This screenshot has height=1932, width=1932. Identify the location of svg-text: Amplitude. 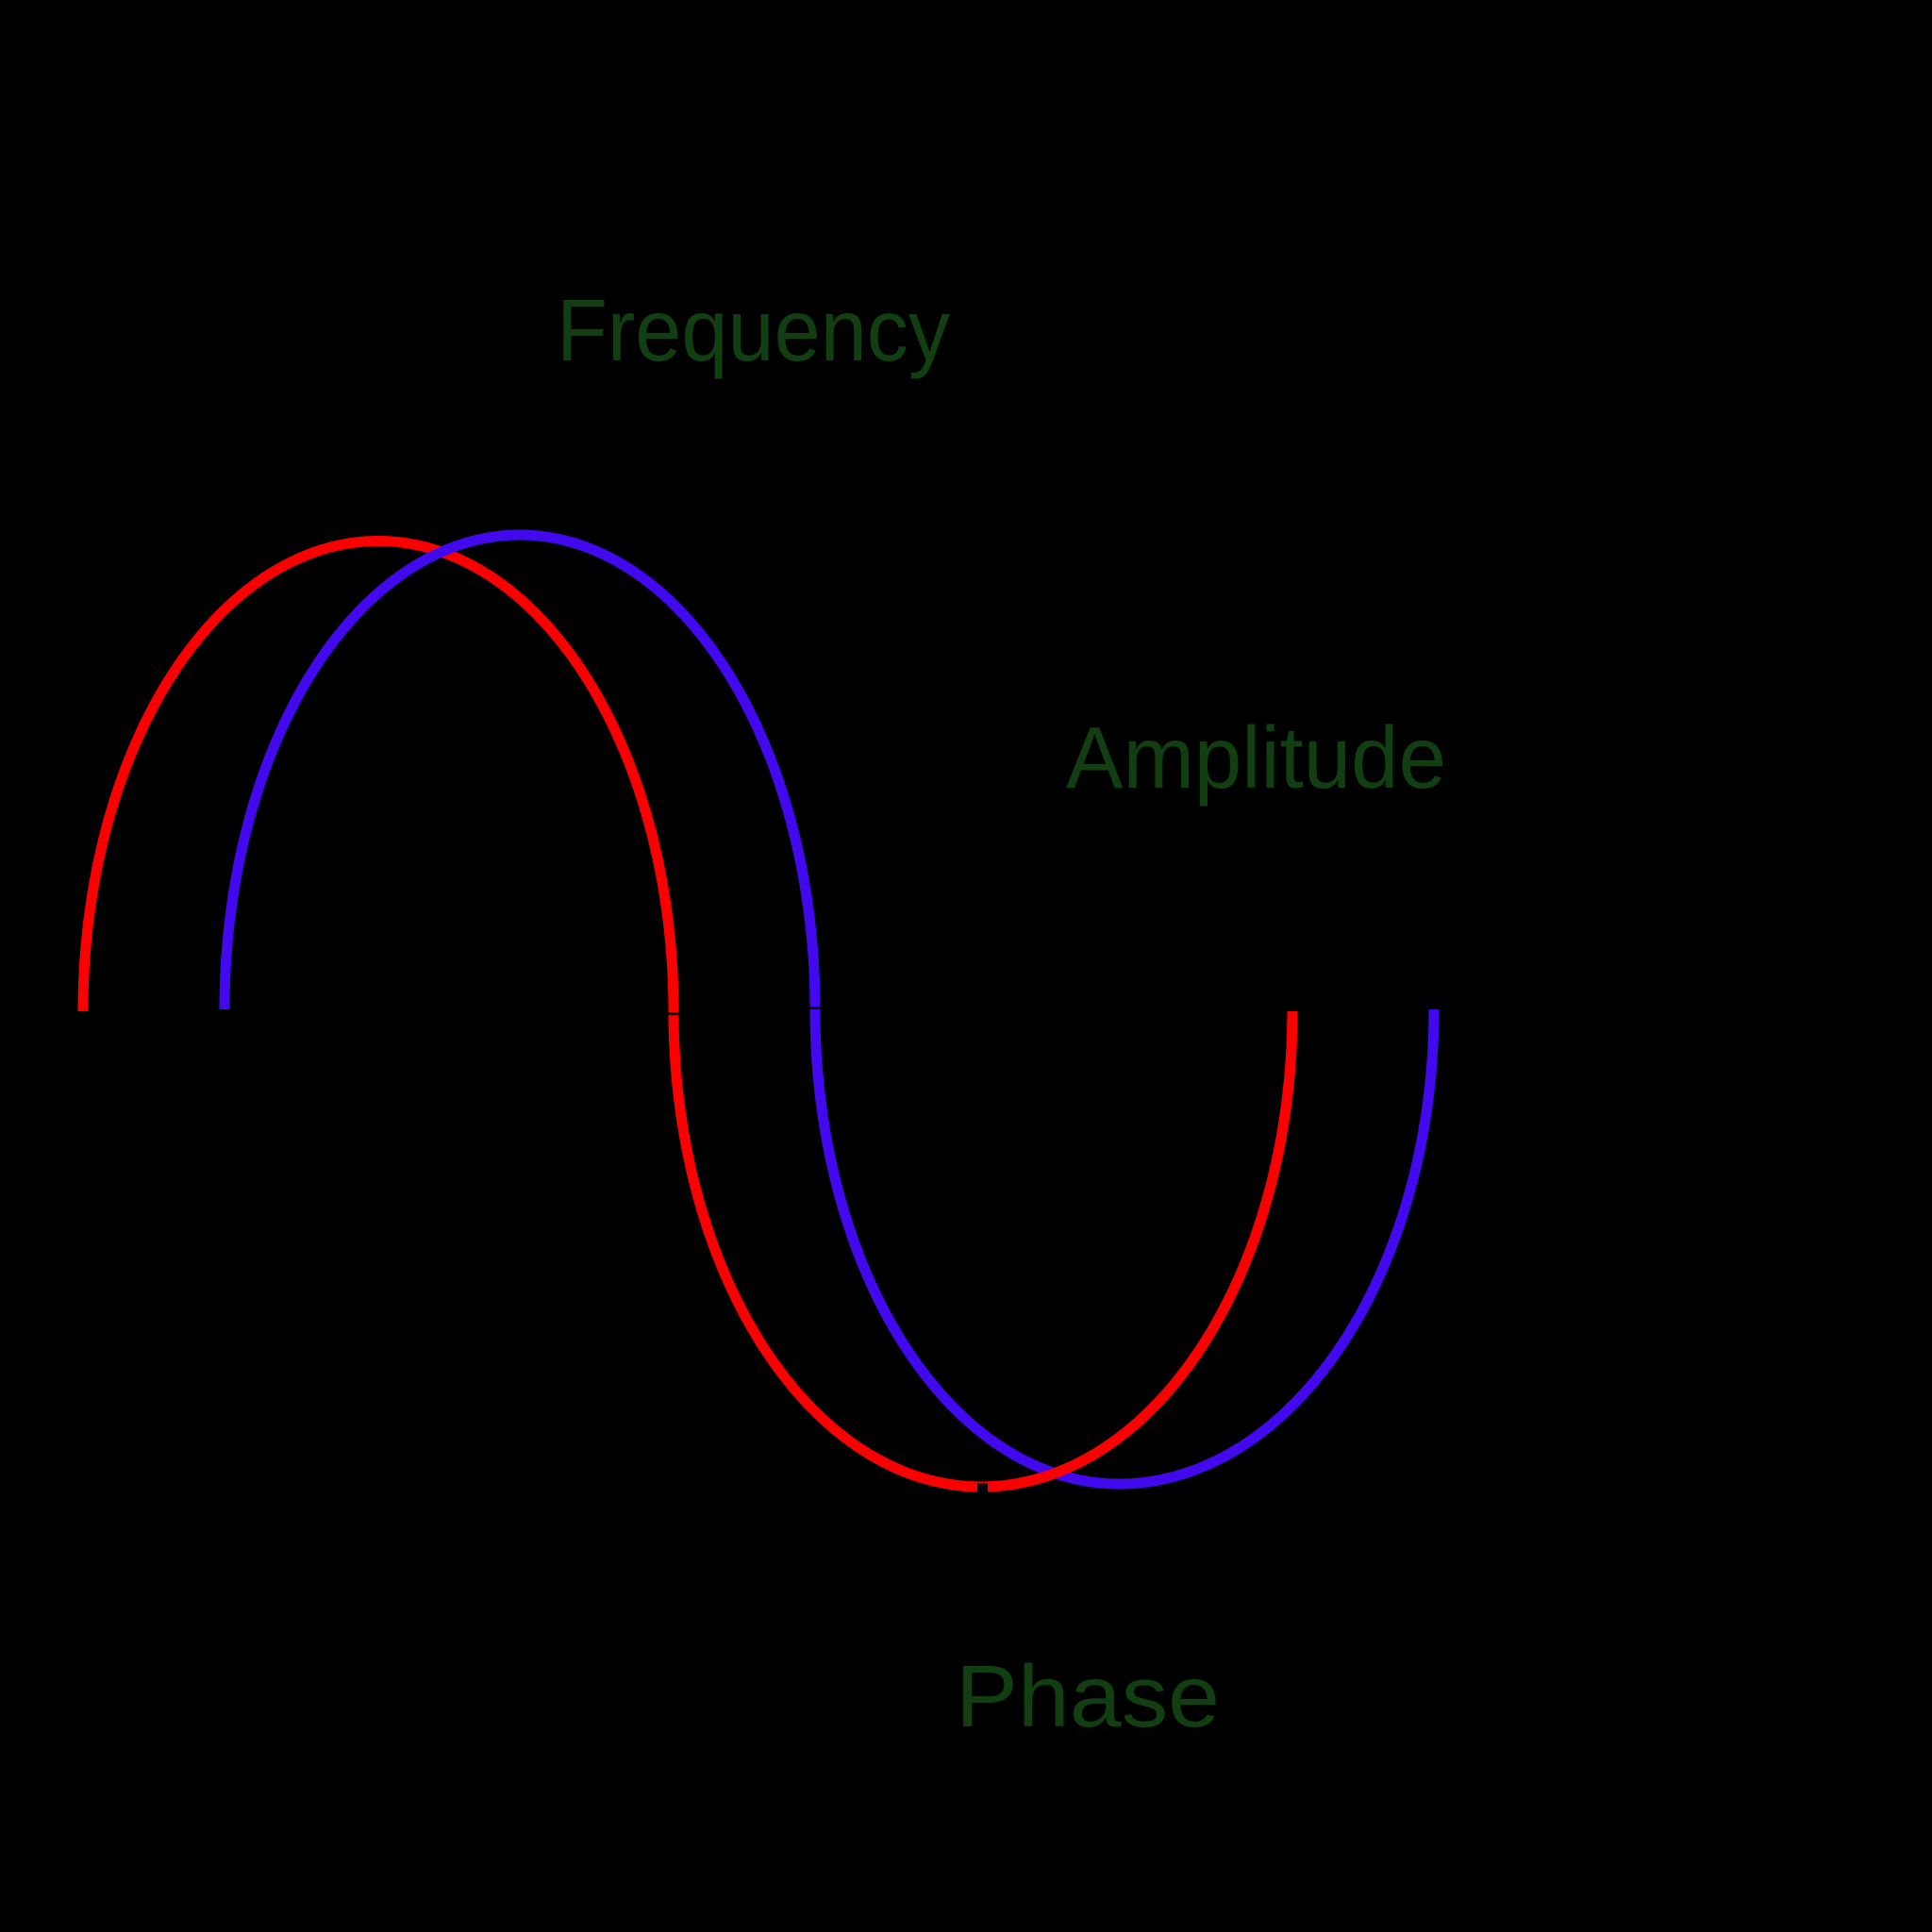
(1256, 757).